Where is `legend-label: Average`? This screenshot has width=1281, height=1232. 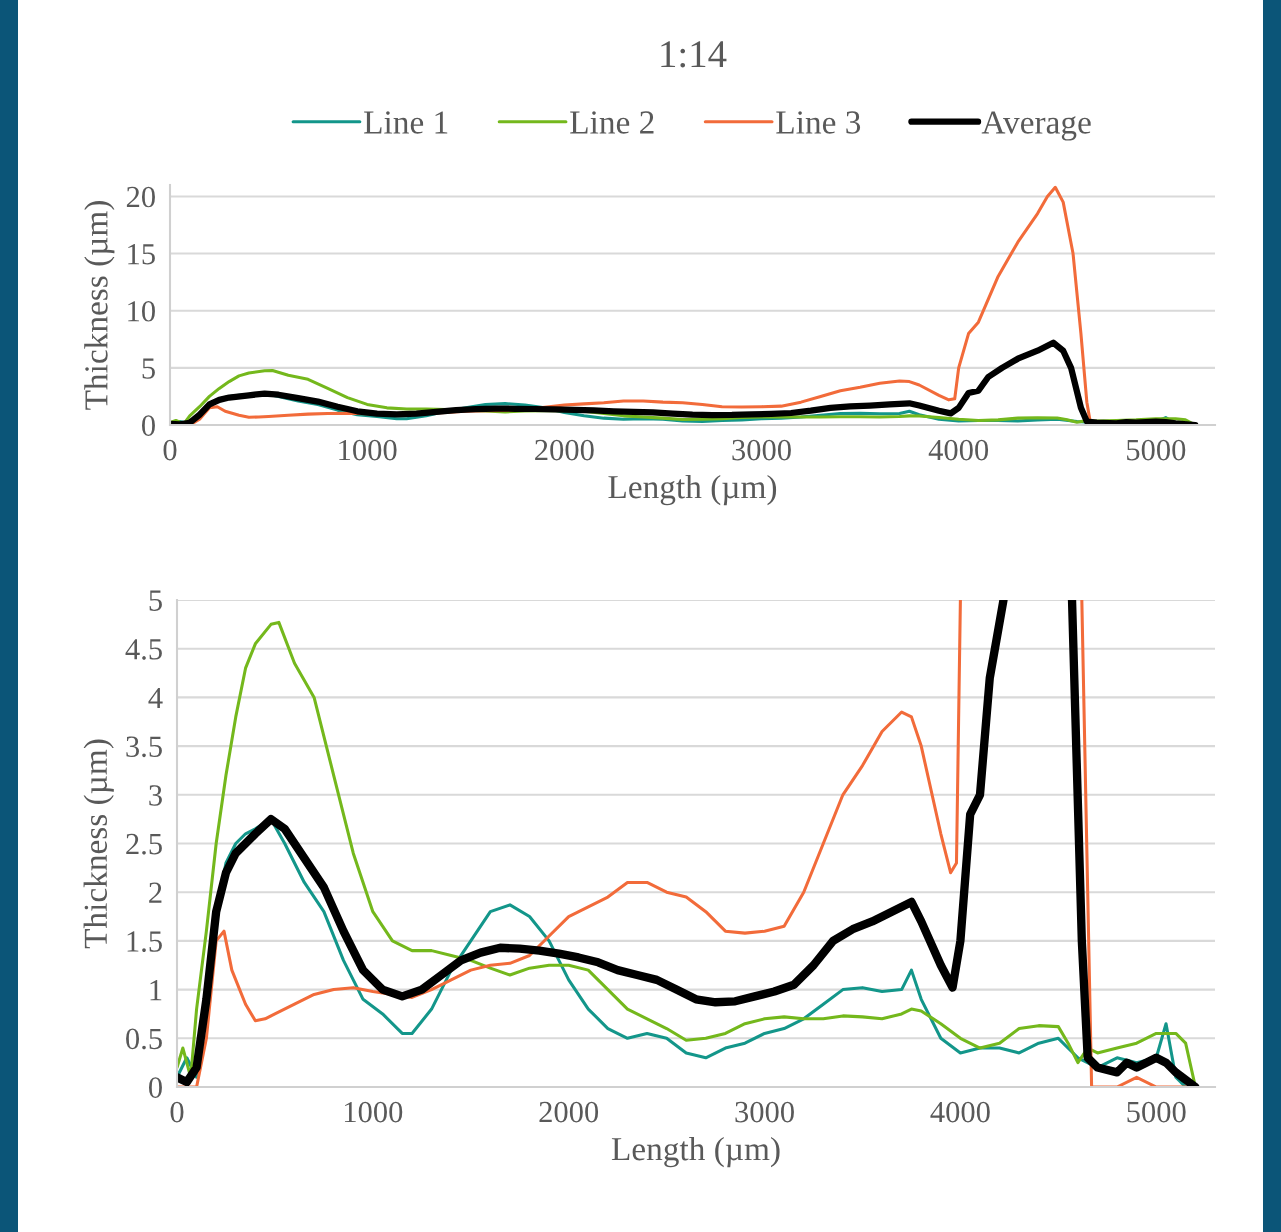
legend-label: Average is located at coordinates (1036, 126).